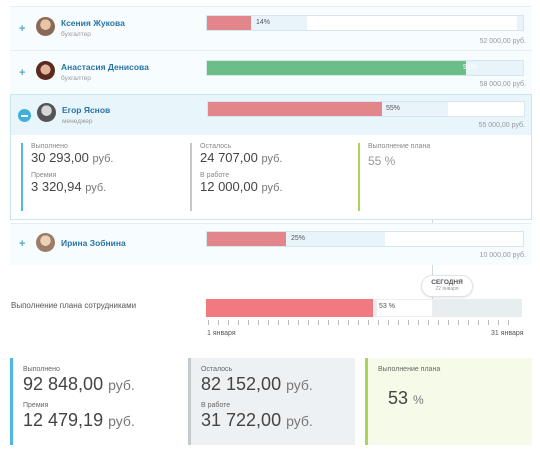 This screenshot has width=540, height=453. Describe the element at coordinates (502, 255) in the screenshot. I see `plan-amount: 10 000,00 руб.` at that location.